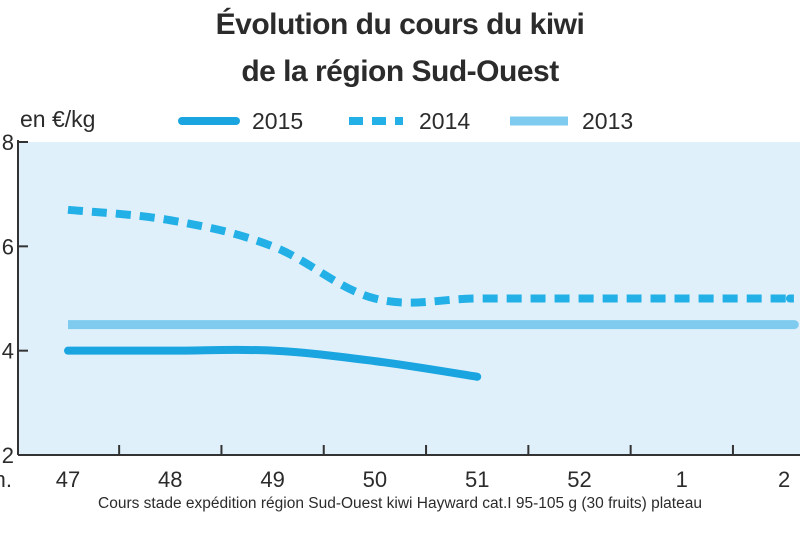 Image resolution: width=800 pixels, height=550 pixels. I want to click on chart-title-line-1: Évolution du cours du kiwi, so click(400, 24).